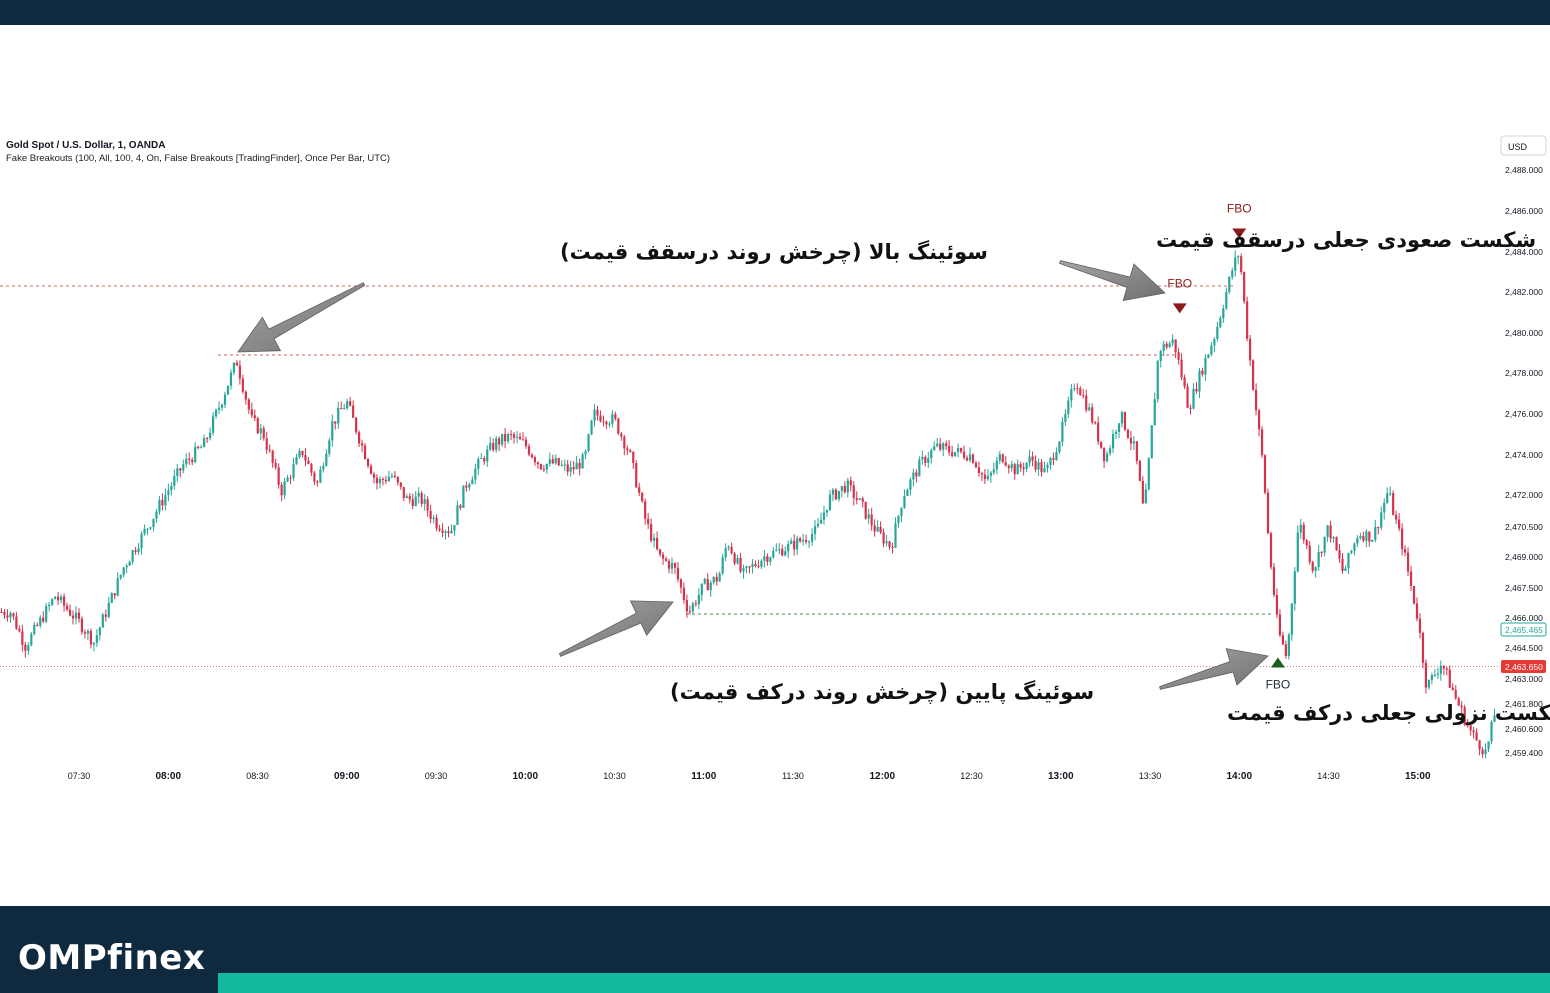 Image resolution: width=1550 pixels, height=993 pixels. I want to click on time-tick: 12:30, so click(971, 776).